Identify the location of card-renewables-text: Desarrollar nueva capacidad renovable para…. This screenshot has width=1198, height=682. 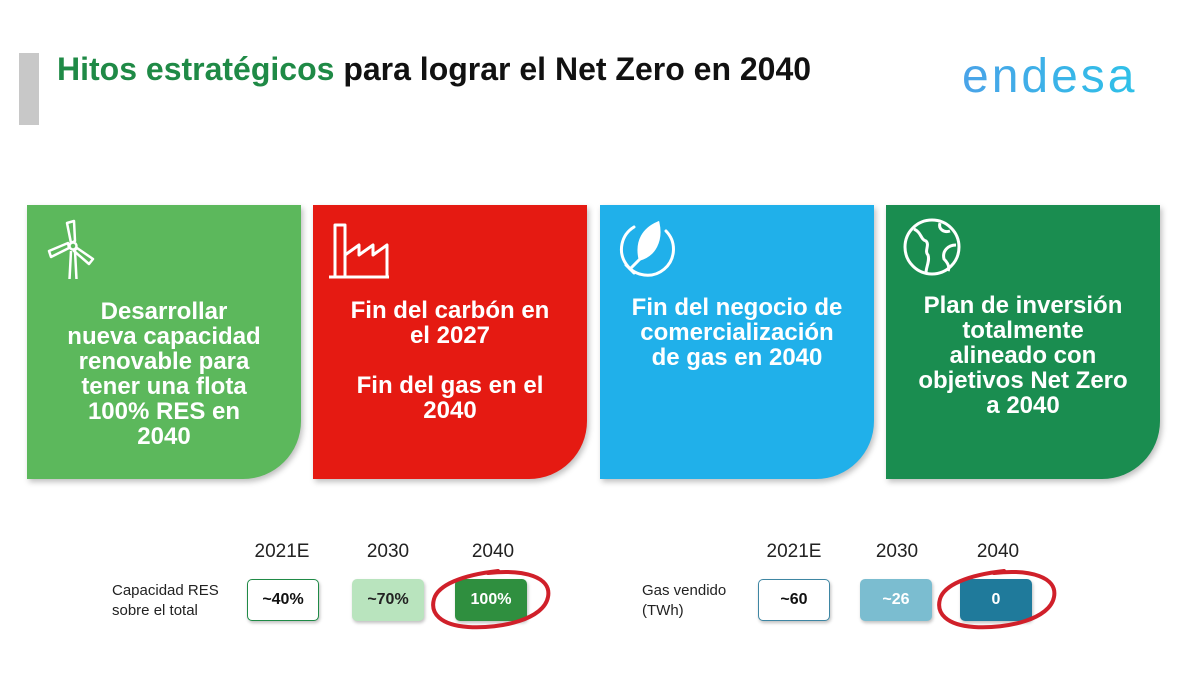
(164, 374).